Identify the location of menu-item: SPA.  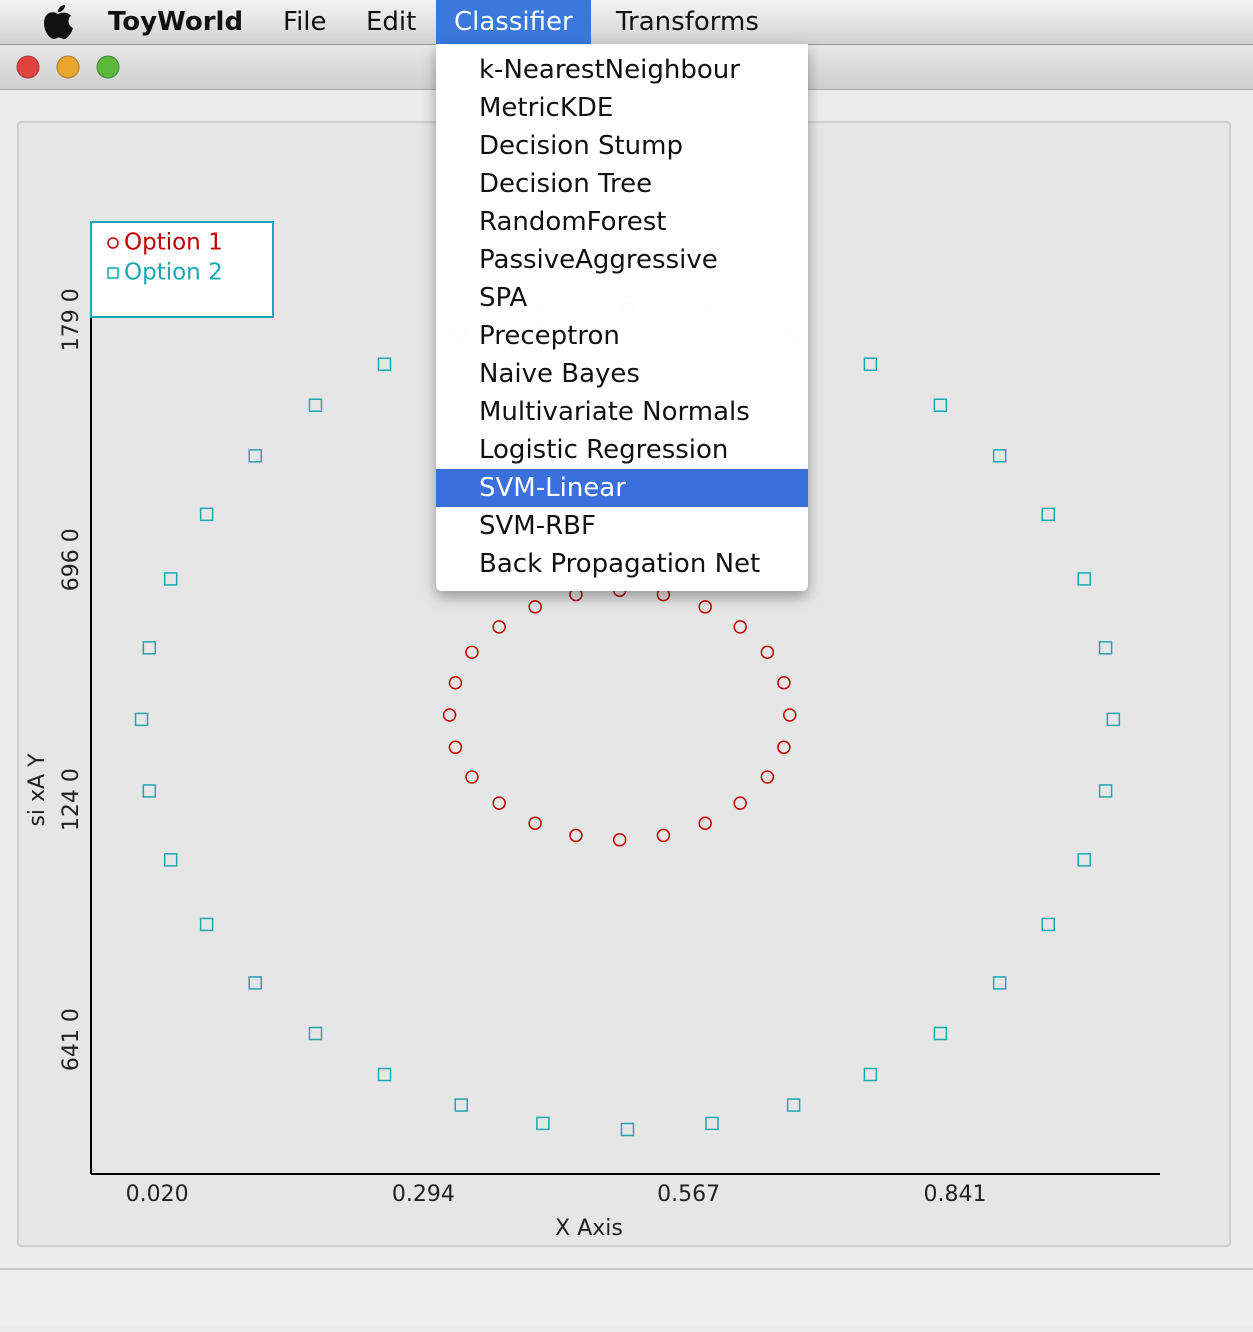
(503, 298).